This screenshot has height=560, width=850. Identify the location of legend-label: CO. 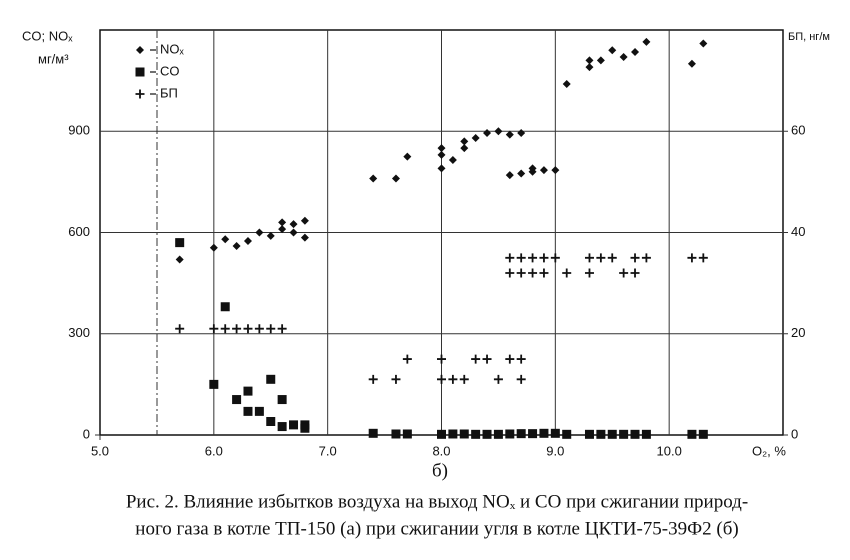
(170, 70).